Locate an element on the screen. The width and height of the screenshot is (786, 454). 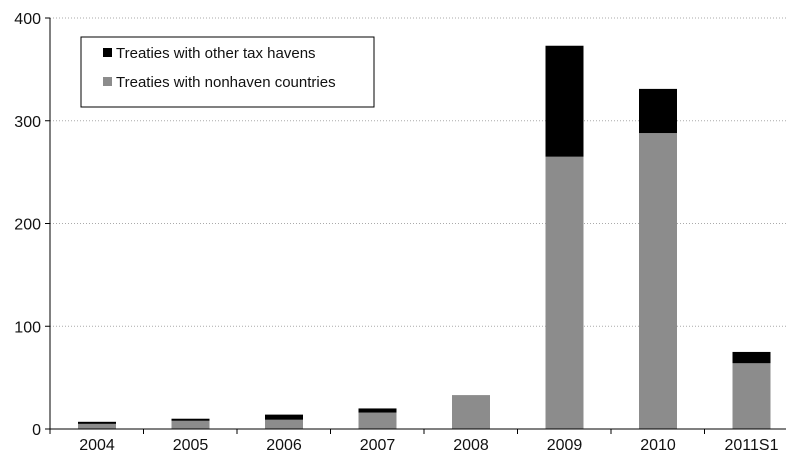
x-tick-label: 2007 is located at coordinates (378, 445).